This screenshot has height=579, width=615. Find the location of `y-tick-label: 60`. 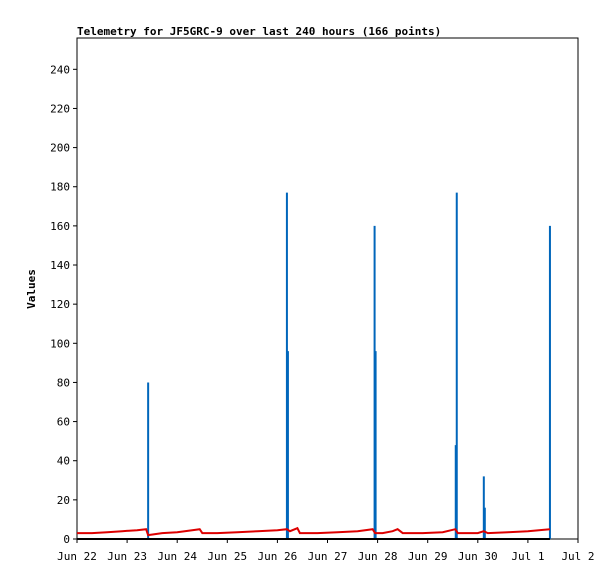

y-tick-label: 60 is located at coordinates (63, 422).